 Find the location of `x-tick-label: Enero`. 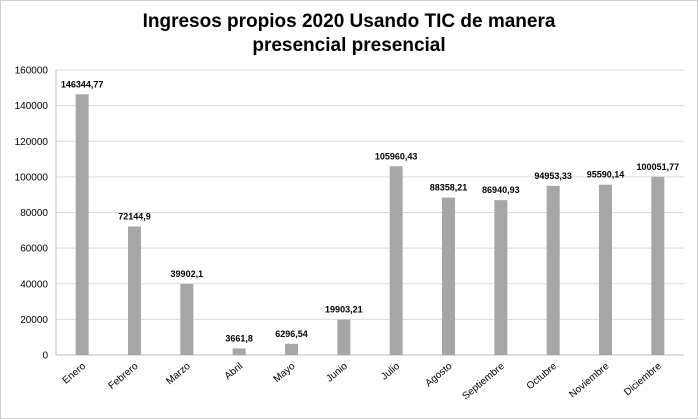

x-tick-label: Enero is located at coordinates (75, 374).